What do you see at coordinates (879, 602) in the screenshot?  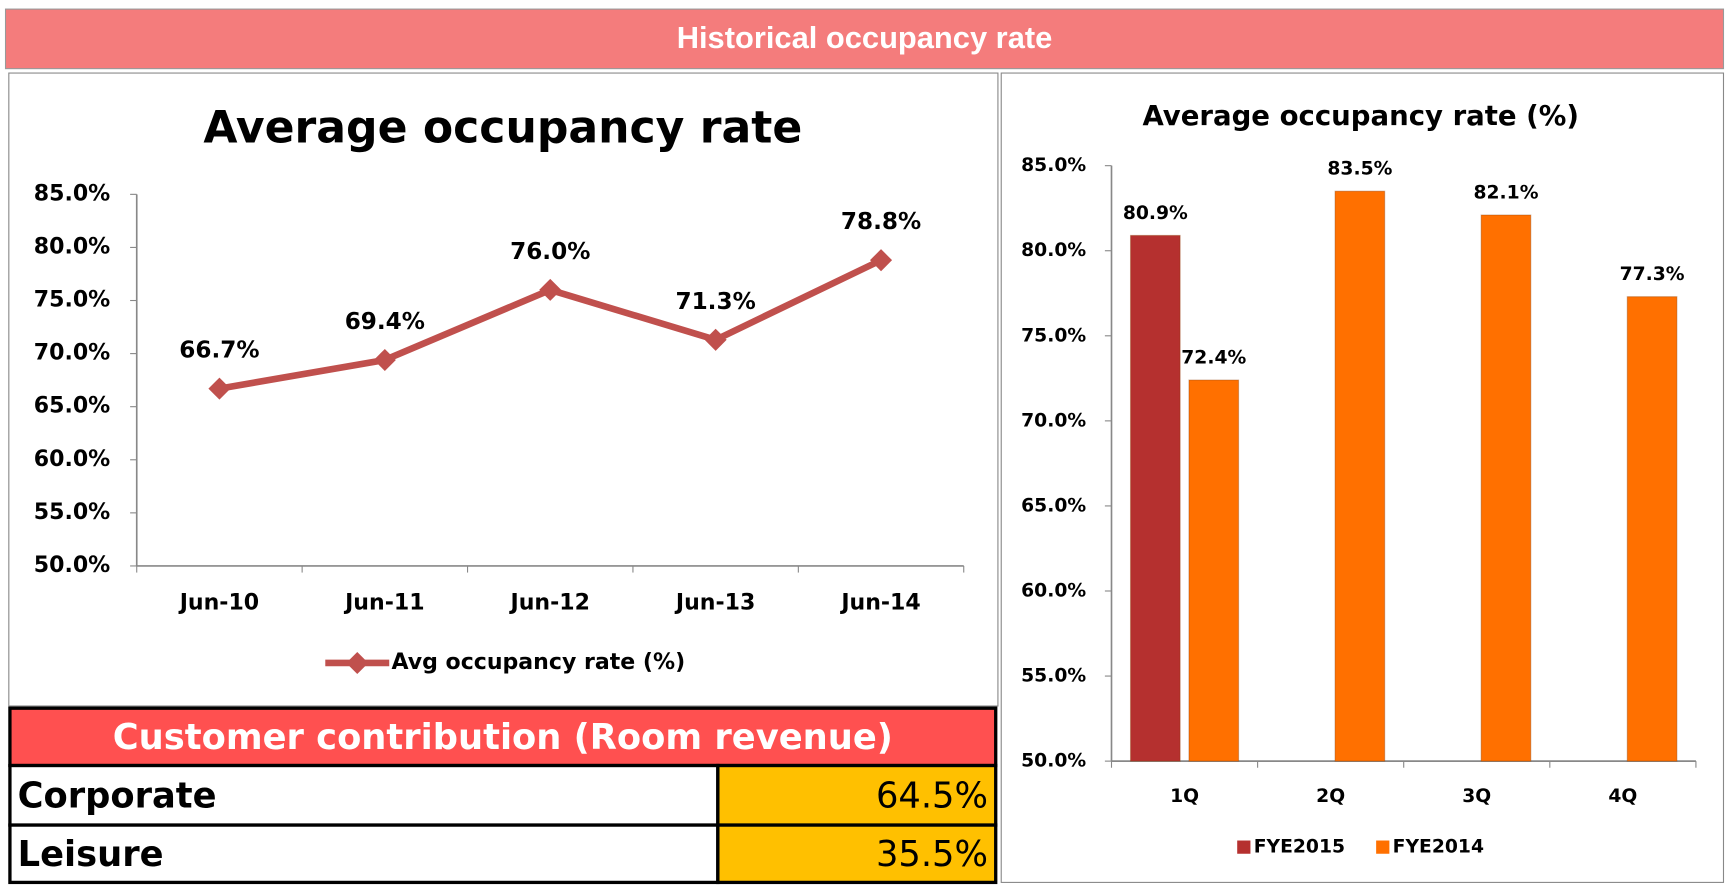 I see `x-tick-label: Jun-14` at bounding box center [879, 602].